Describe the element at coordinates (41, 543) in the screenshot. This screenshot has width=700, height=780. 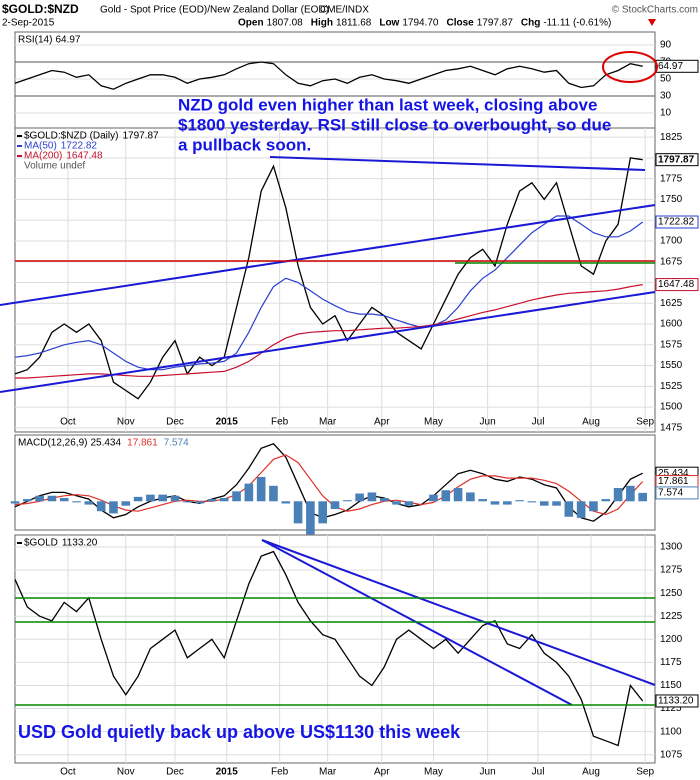
I see `legend-name: $GOLD` at that location.